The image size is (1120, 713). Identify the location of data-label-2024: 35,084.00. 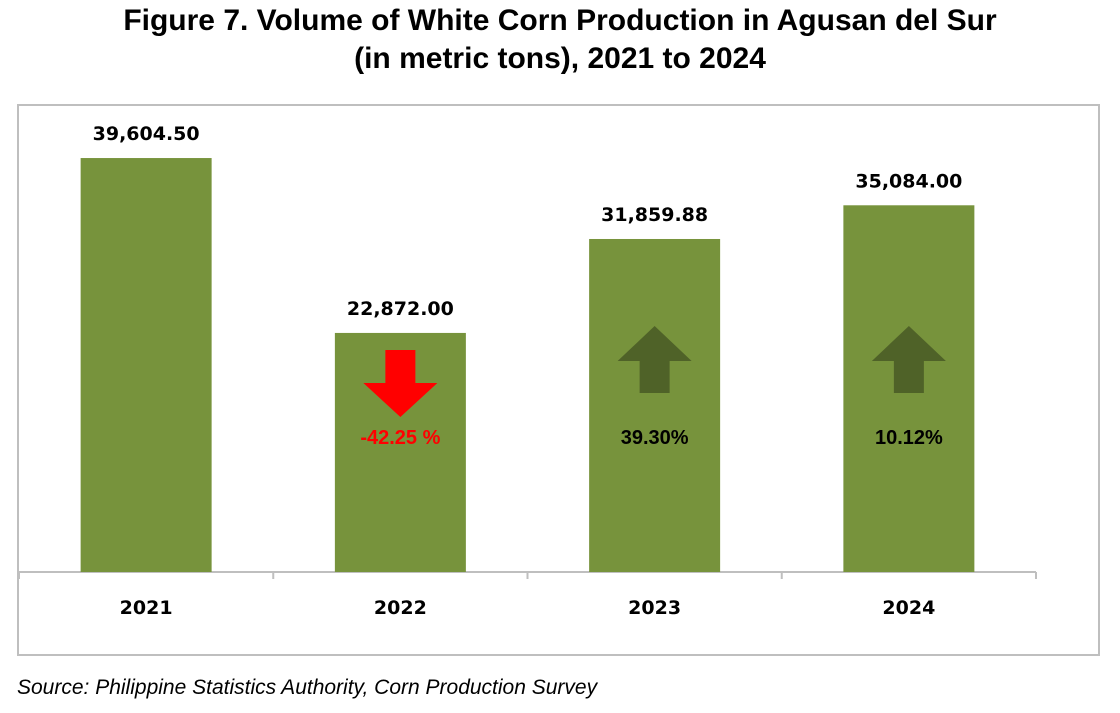
(908, 181).